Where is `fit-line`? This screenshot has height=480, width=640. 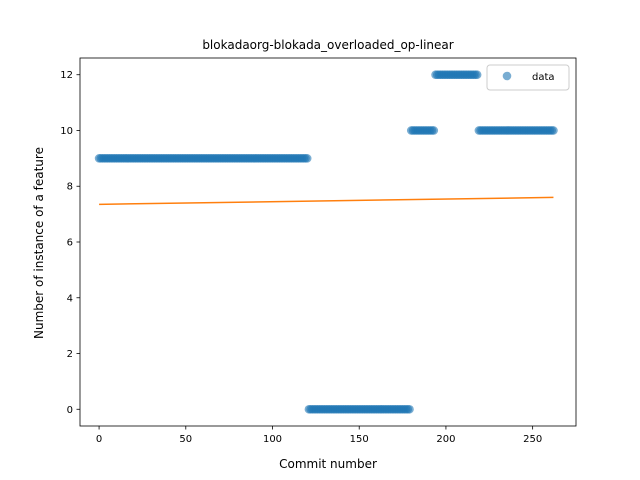 fit-line is located at coordinates (326, 201).